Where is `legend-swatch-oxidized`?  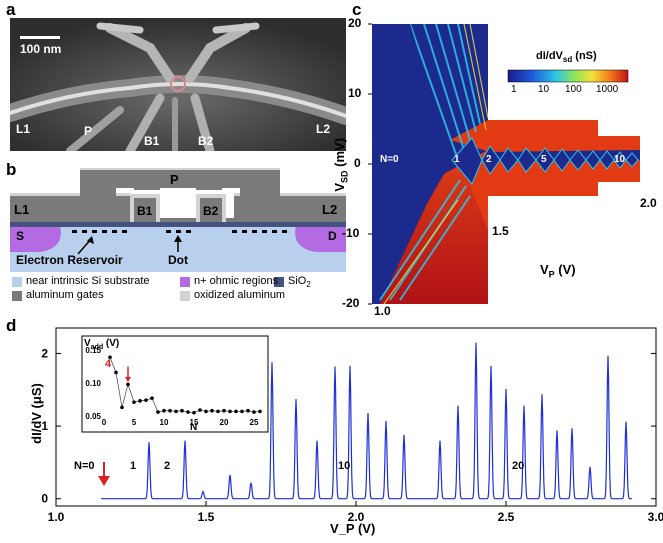 legend-swatch-oxidized is located at coordinates (185, 296).